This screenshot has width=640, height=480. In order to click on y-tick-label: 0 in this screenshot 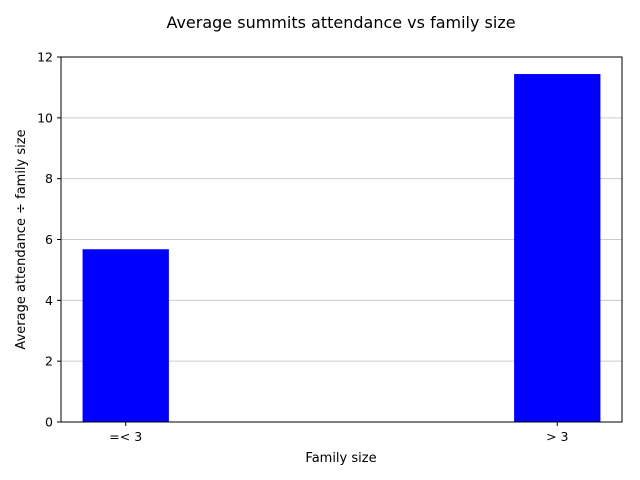, I will do `click(49, 422)`.